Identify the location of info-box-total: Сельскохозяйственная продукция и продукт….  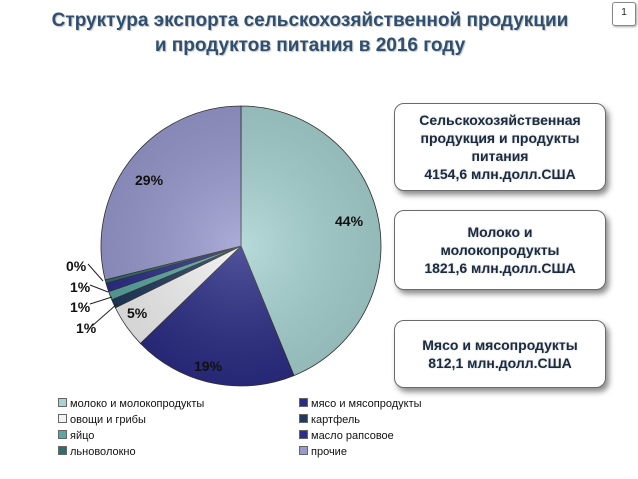
(500, 147).